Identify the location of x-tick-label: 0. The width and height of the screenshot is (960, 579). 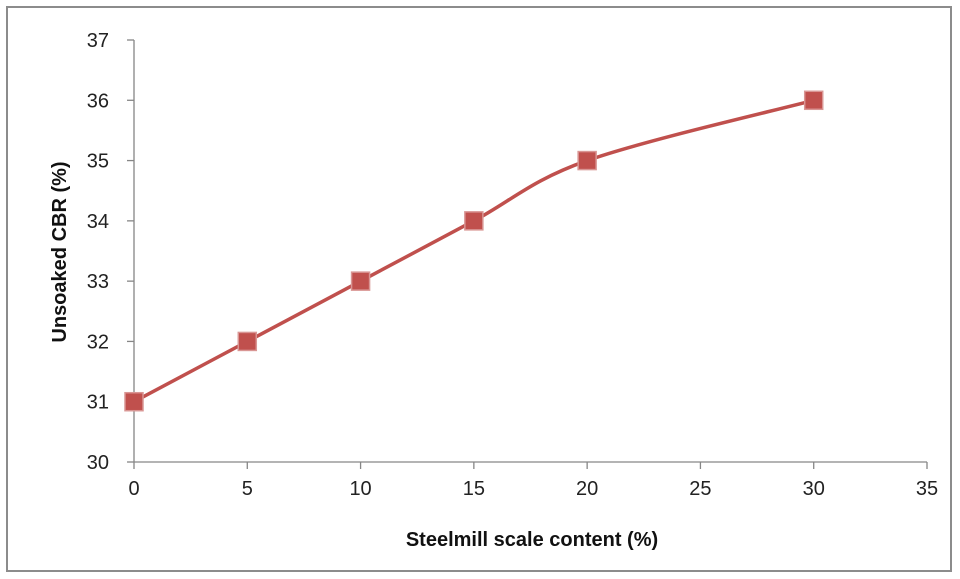
(133, 489).